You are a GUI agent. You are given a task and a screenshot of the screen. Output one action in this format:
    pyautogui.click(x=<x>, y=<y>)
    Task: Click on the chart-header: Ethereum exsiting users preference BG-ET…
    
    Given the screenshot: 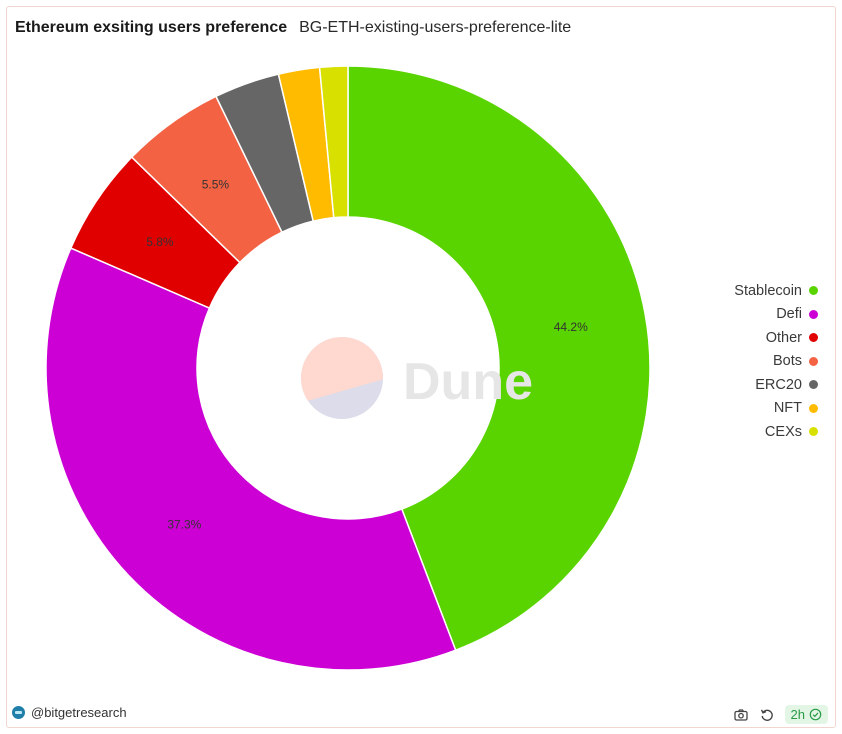 What is the action you would take?
    pyautogui.click(x=293, y=28)
    